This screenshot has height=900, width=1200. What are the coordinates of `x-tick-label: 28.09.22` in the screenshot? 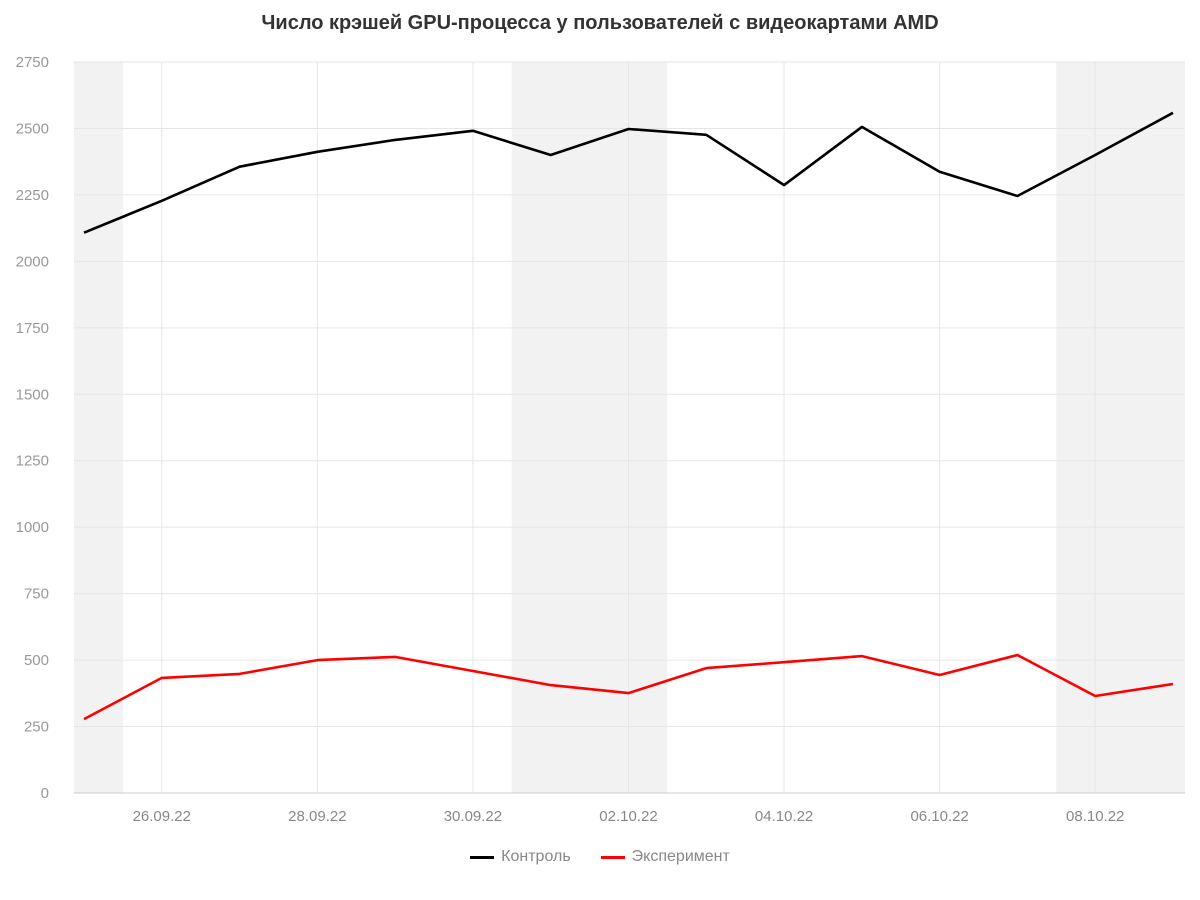 It's located at (317, 816).